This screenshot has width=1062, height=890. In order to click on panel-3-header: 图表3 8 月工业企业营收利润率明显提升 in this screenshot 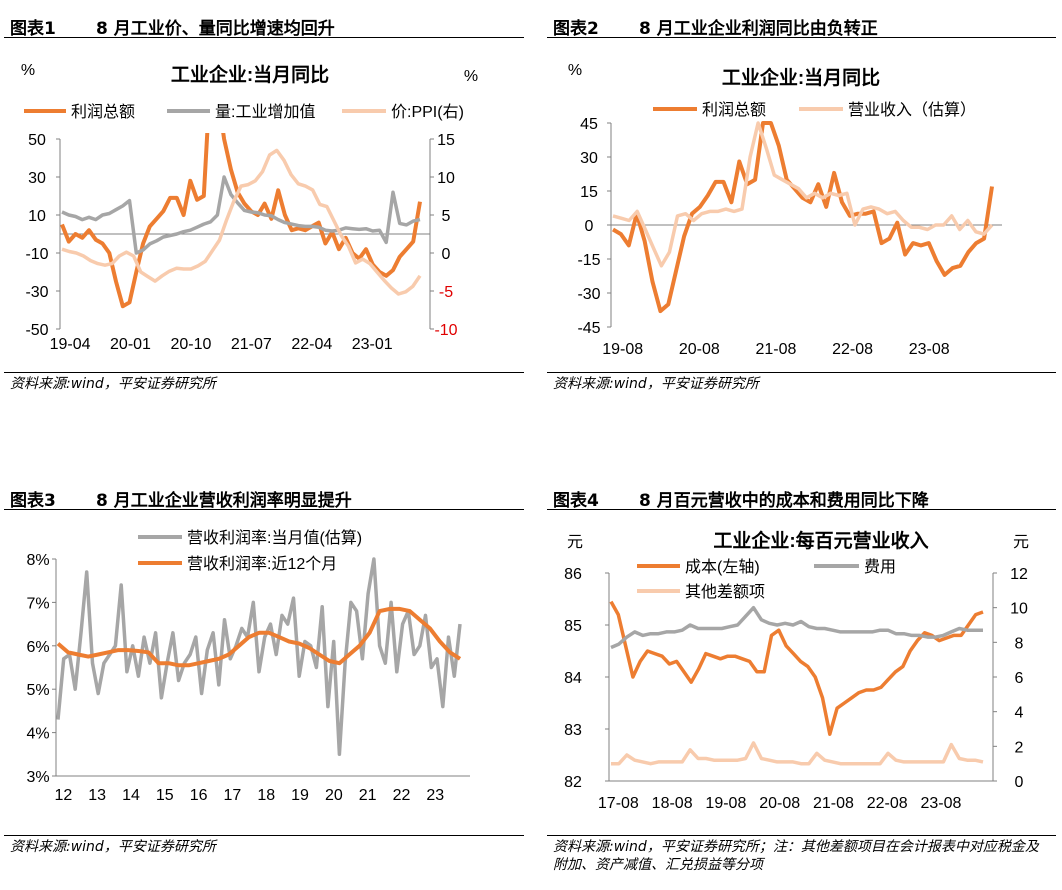, I will do `click(264, 495)`.